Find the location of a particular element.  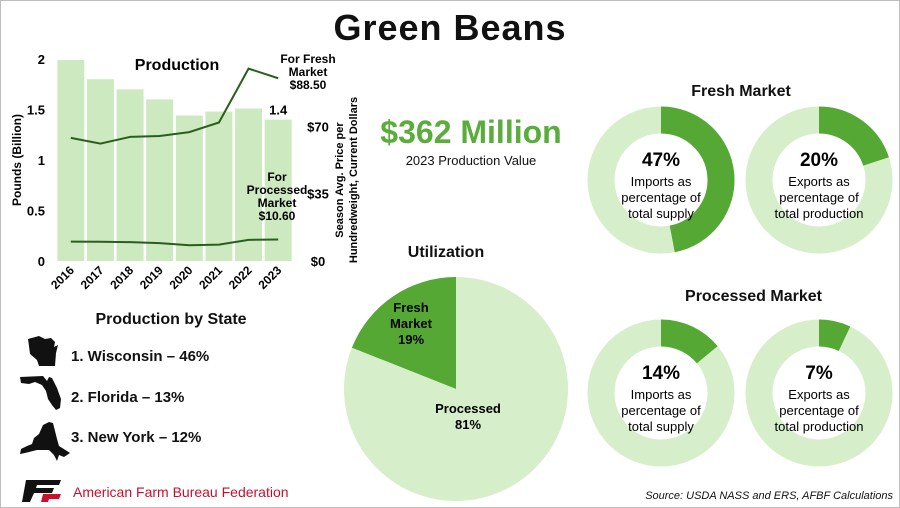

y2-tick-label: $0 is located at coordinates (318, 261).